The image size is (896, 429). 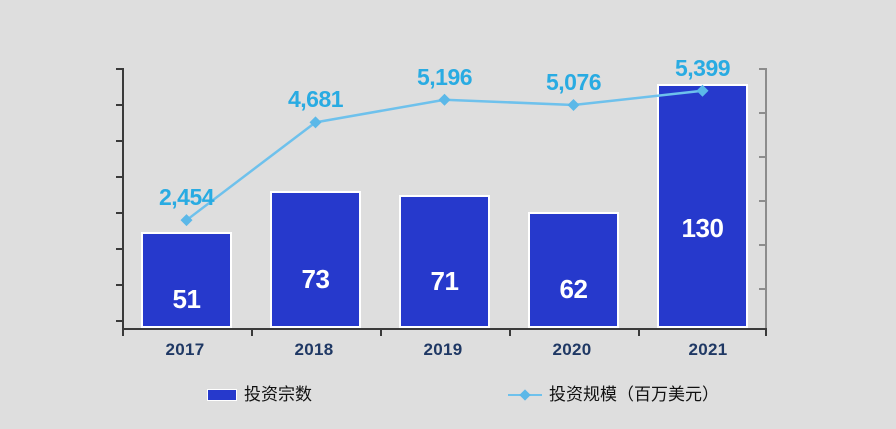 What do you see at coordinates (444, 281) in the screenshot?
I see `bar-value-label: 71` at bounding box center [444, 281].